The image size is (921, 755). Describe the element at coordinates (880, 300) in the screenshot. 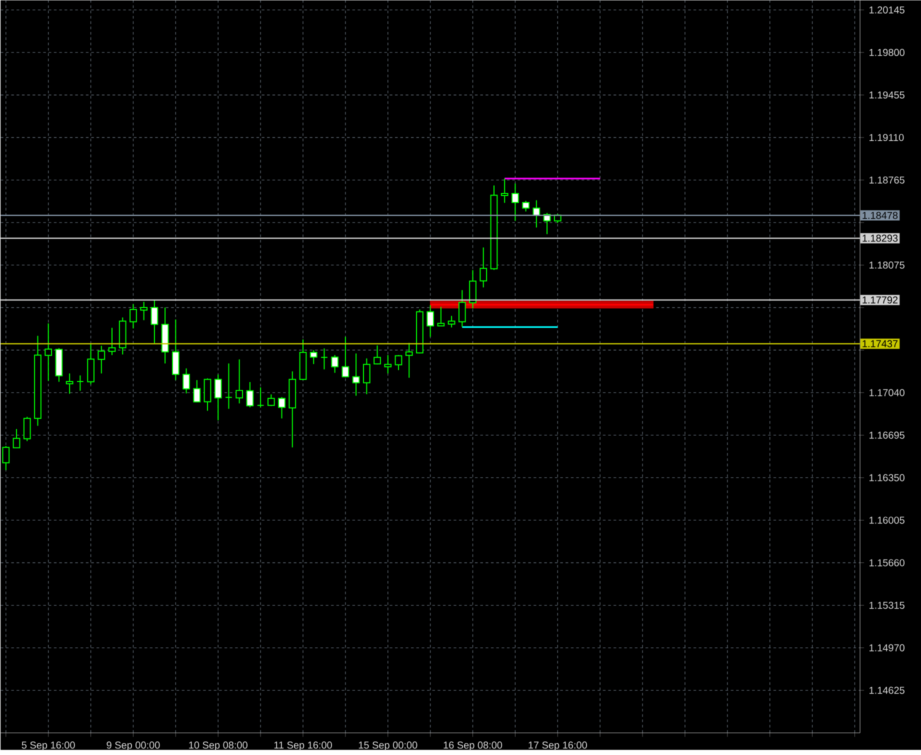

I see `ref-line-label: 1.17792` at that location.